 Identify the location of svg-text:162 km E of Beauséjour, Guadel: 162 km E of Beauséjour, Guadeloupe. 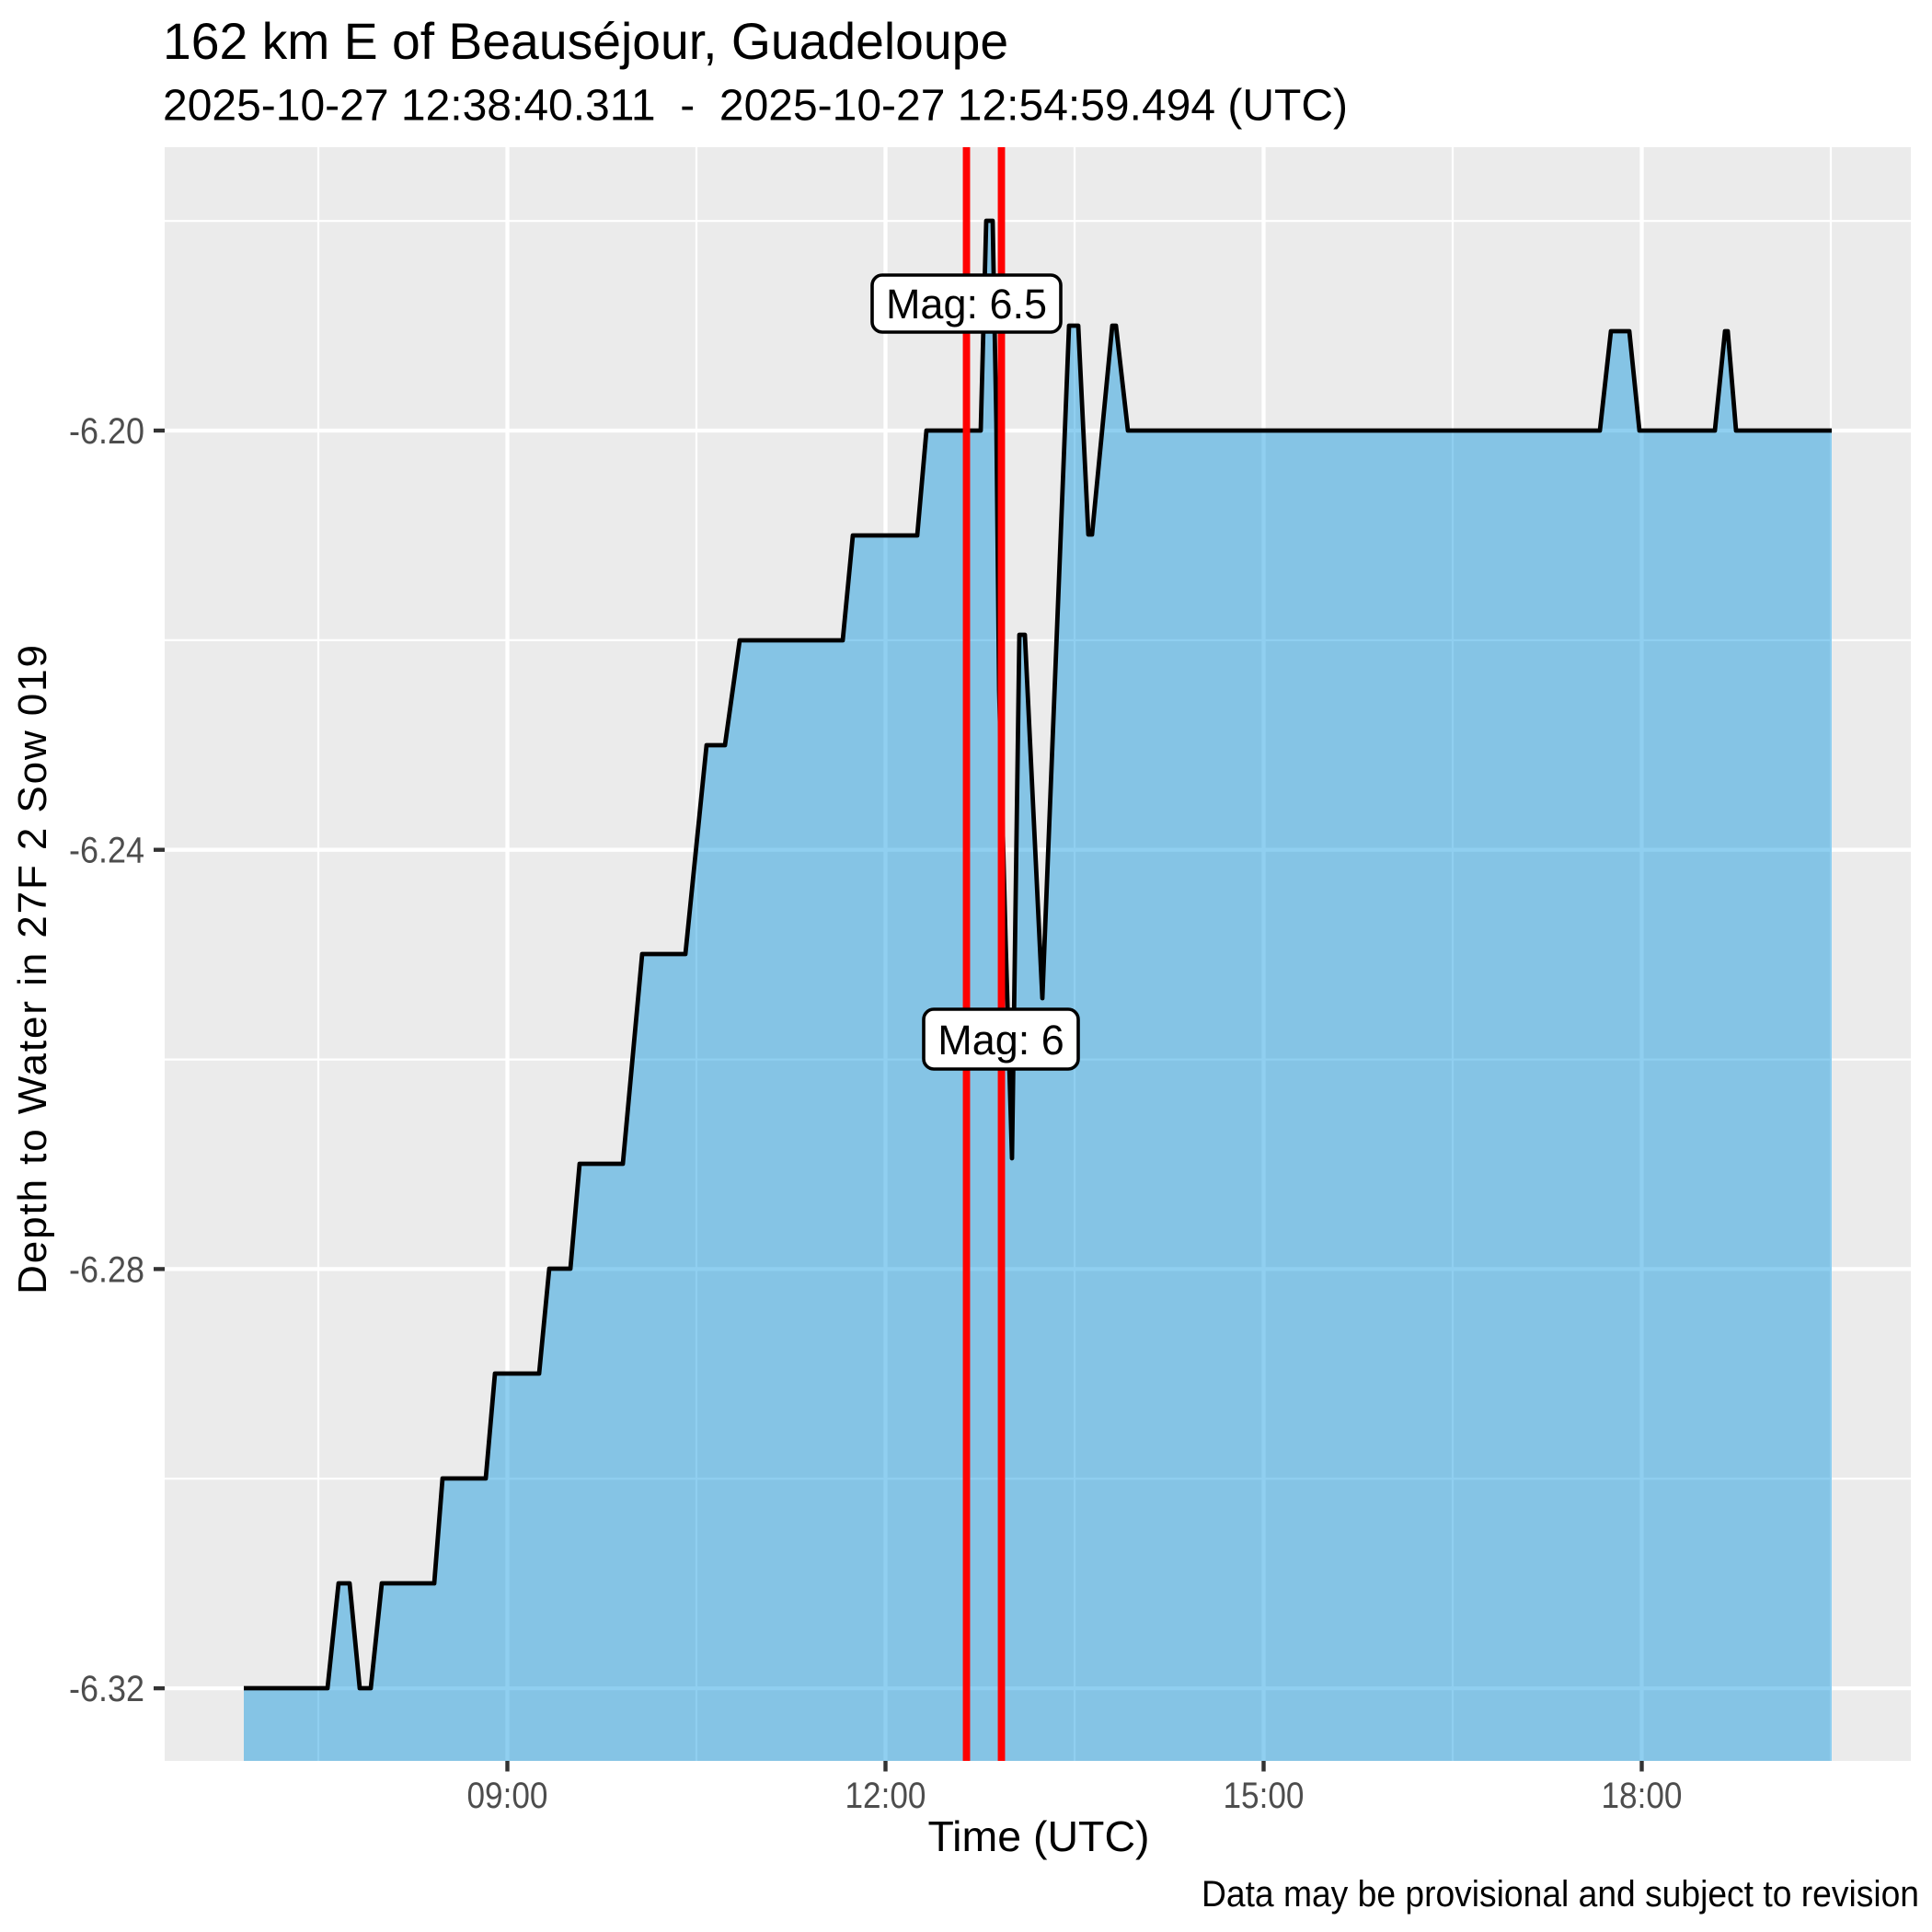
(585, 41).